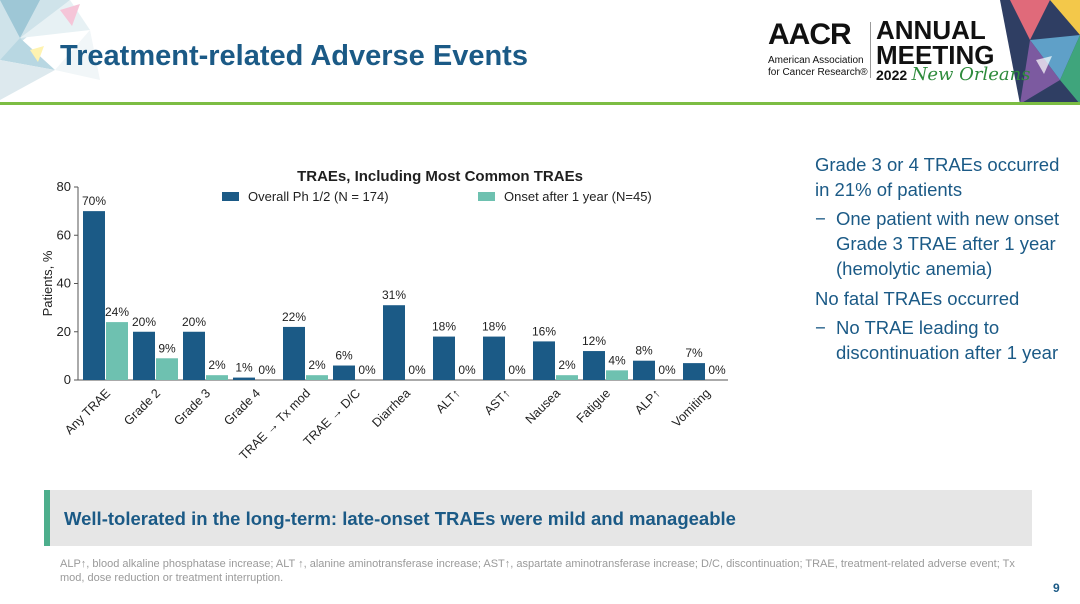  Describe the element at coordinates (892, 75) in the screenshot. I see `meeting-year: 2022` at that location.